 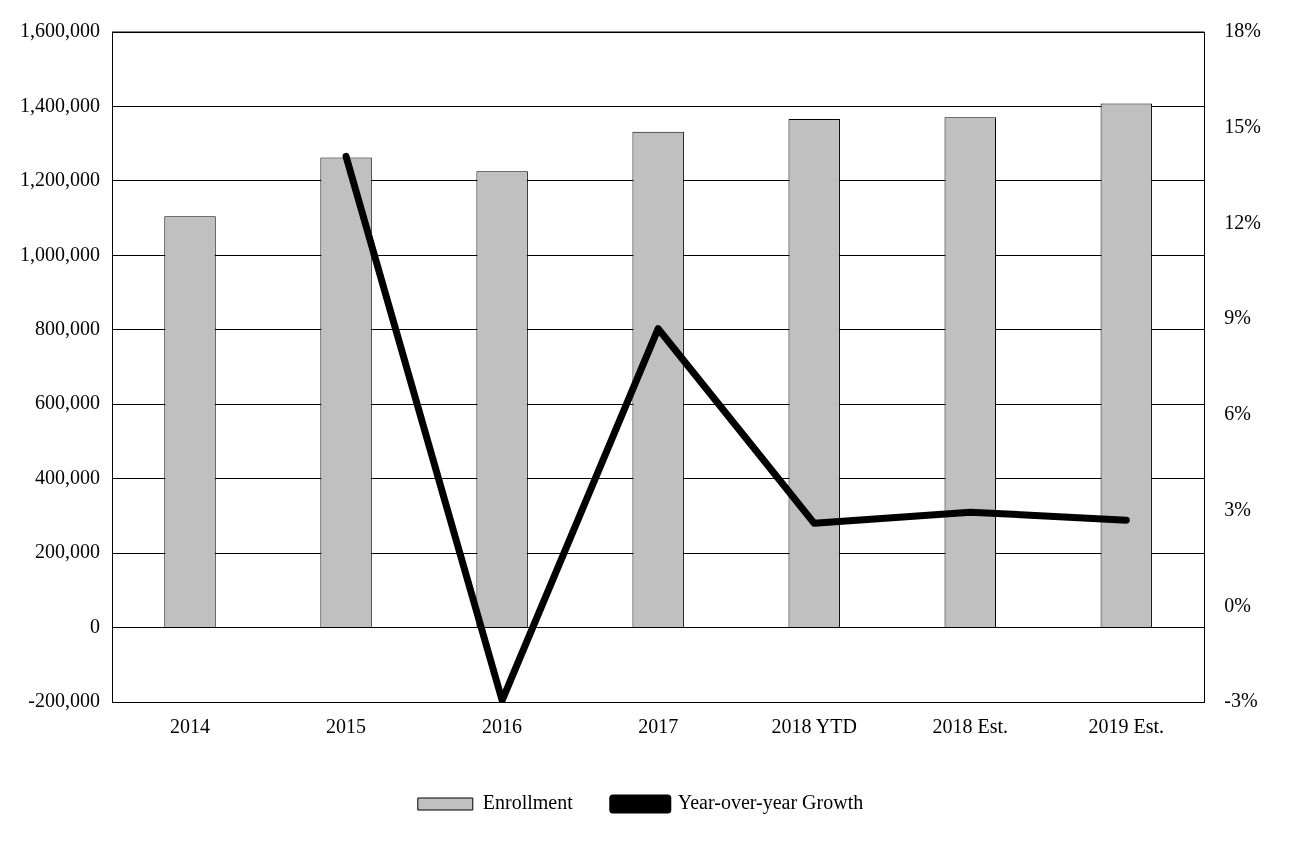 What do you see at coordinates (95, 625) in the screenshot?
I see `y-tick-label: 0` at bounding box center [95, 625].